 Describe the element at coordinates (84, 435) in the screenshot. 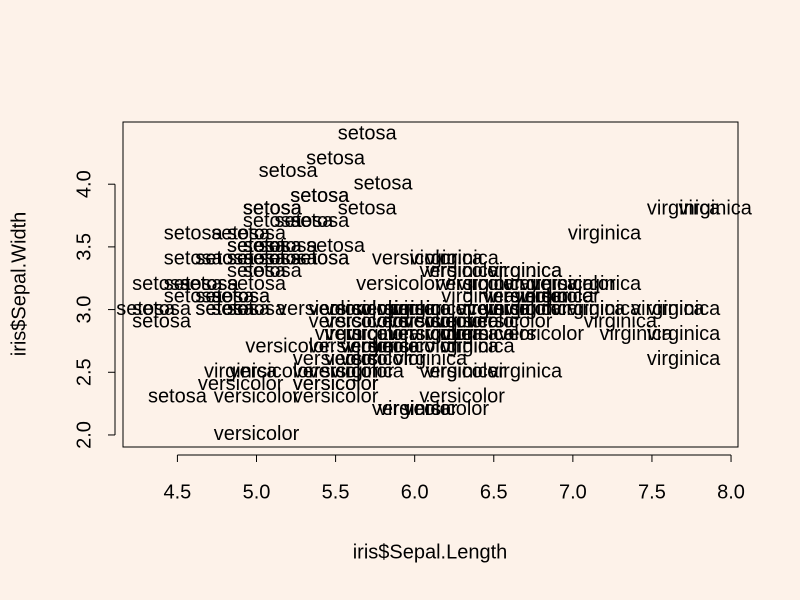

I see `y-tick-label: 2.0` at that location.